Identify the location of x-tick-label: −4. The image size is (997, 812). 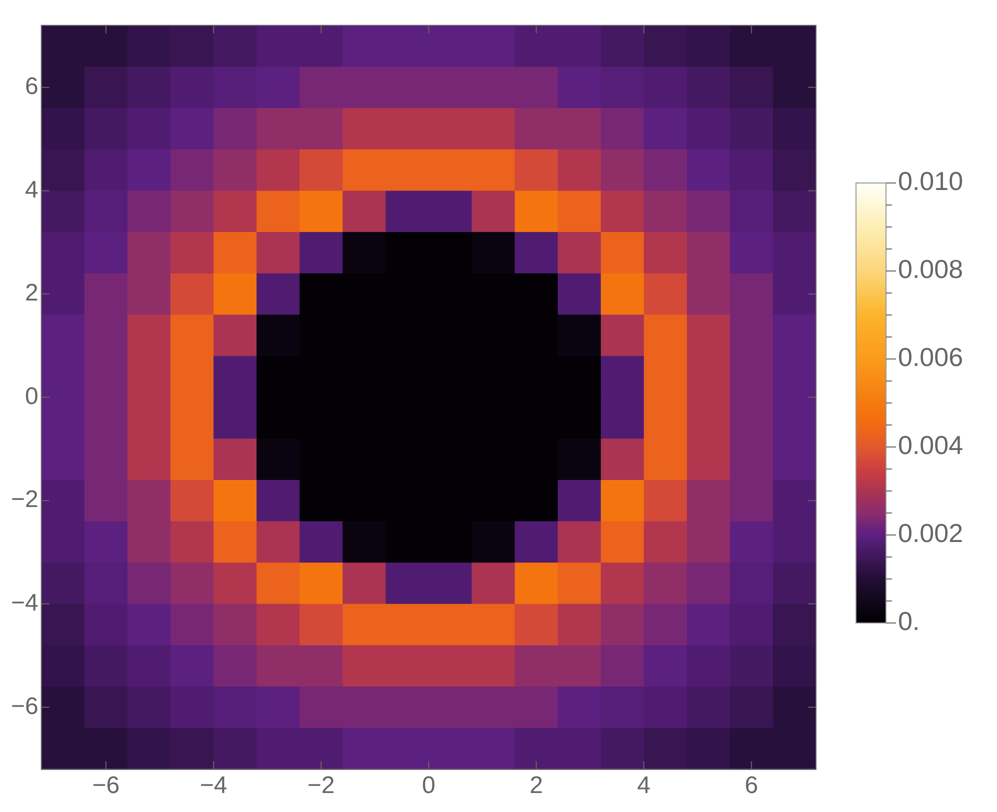
(214, 786).